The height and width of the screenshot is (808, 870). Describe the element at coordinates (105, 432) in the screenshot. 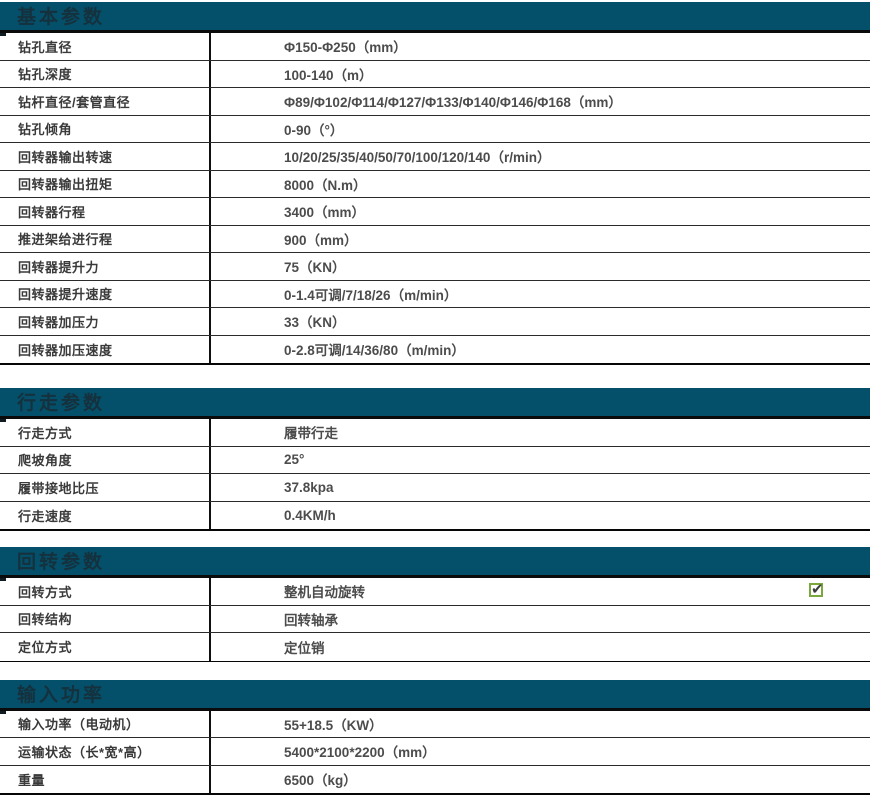

I see `spec-label: 行走方式` at that location.